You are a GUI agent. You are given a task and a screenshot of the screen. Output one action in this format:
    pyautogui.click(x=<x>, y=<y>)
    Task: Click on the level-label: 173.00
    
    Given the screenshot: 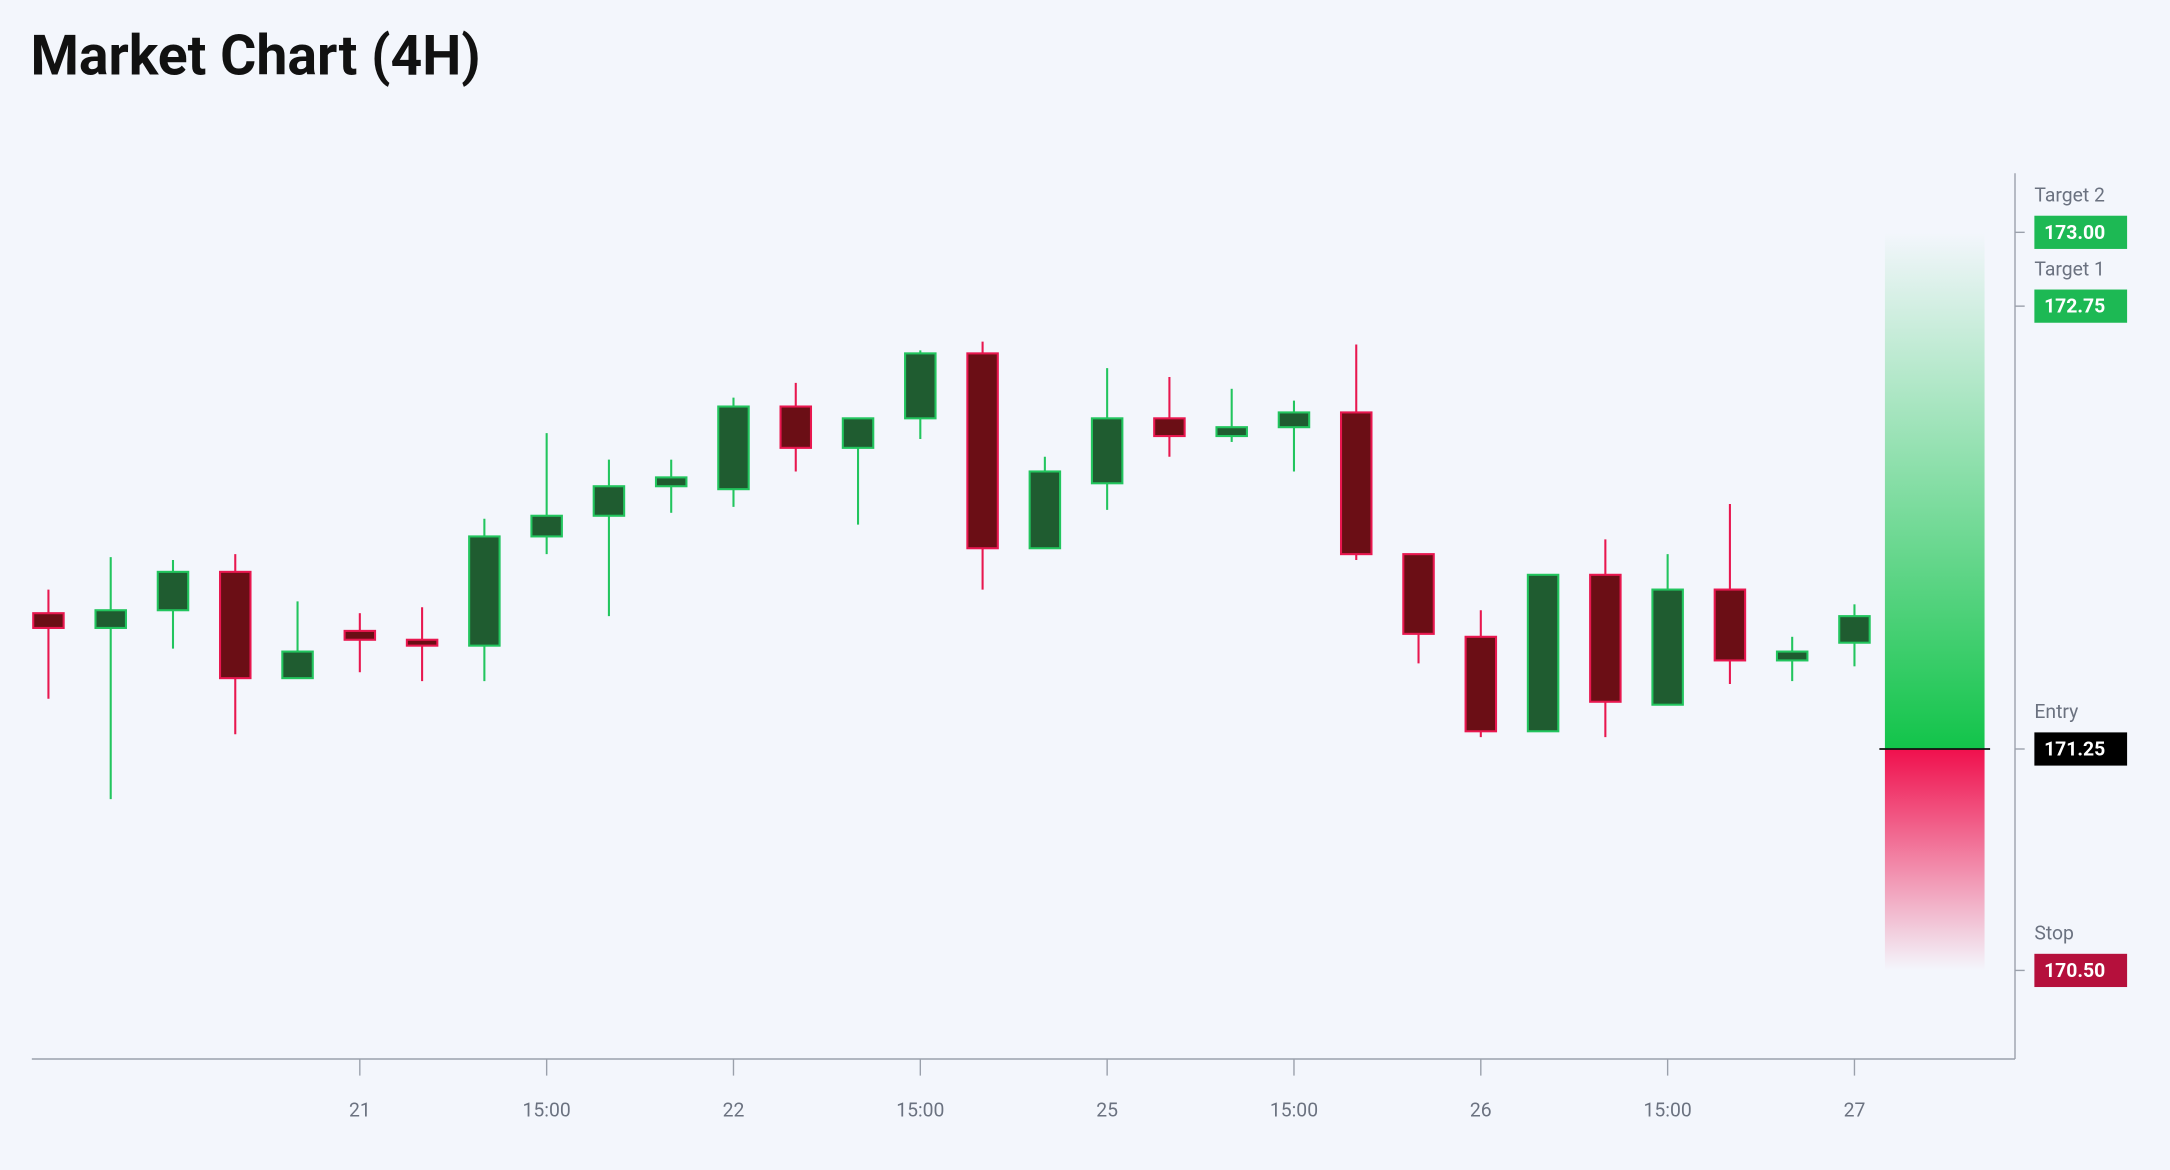 What is the action you would take?
    pyautogui.click(x=2074, y=232)
    